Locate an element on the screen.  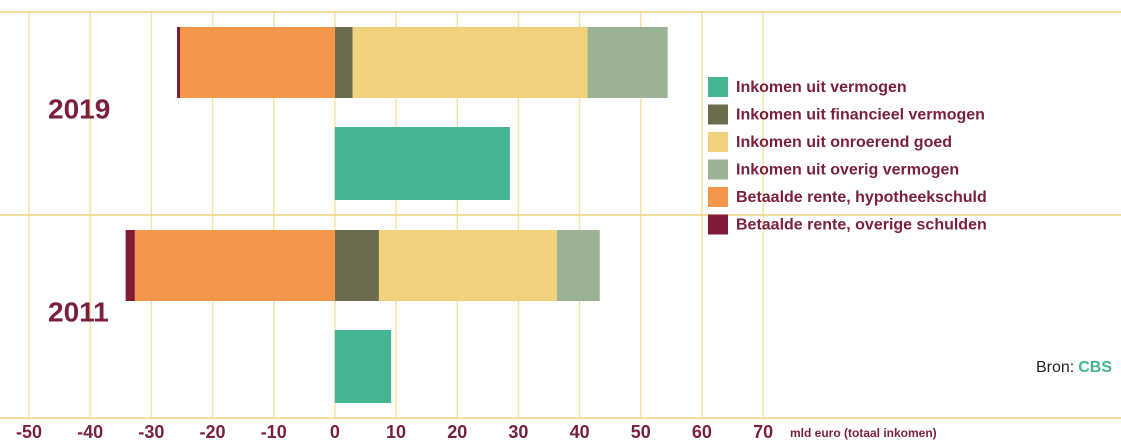
x-tick-label: 50 is located at coordinates (641, 431).